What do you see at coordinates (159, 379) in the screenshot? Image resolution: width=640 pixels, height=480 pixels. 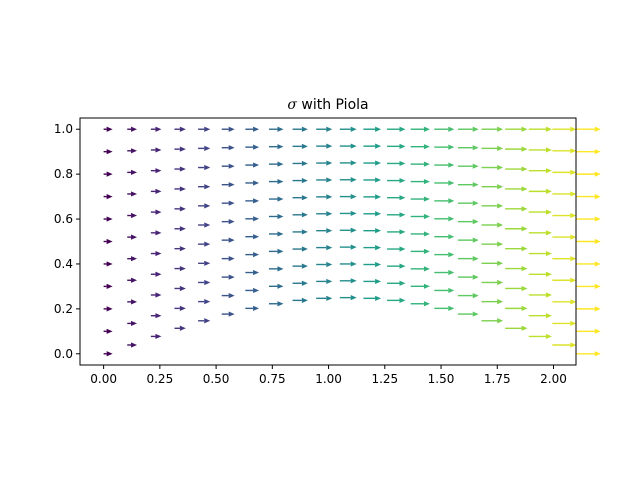 I see `x-tick-label: 0.25` at bounding box center [159, 379].